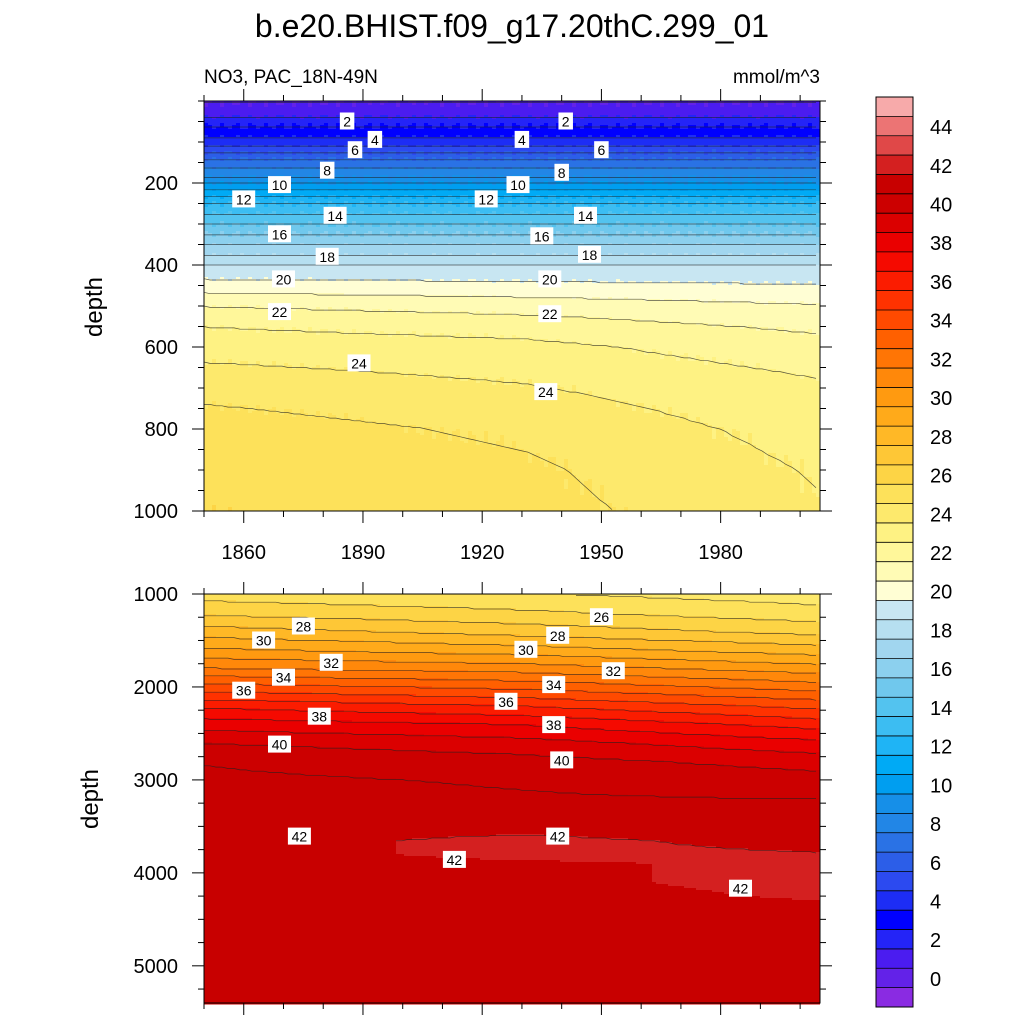 The width and height of the screenshot is (1024, 1024). I want to click on lower-y-axis-label: depth, so click(90, 799).